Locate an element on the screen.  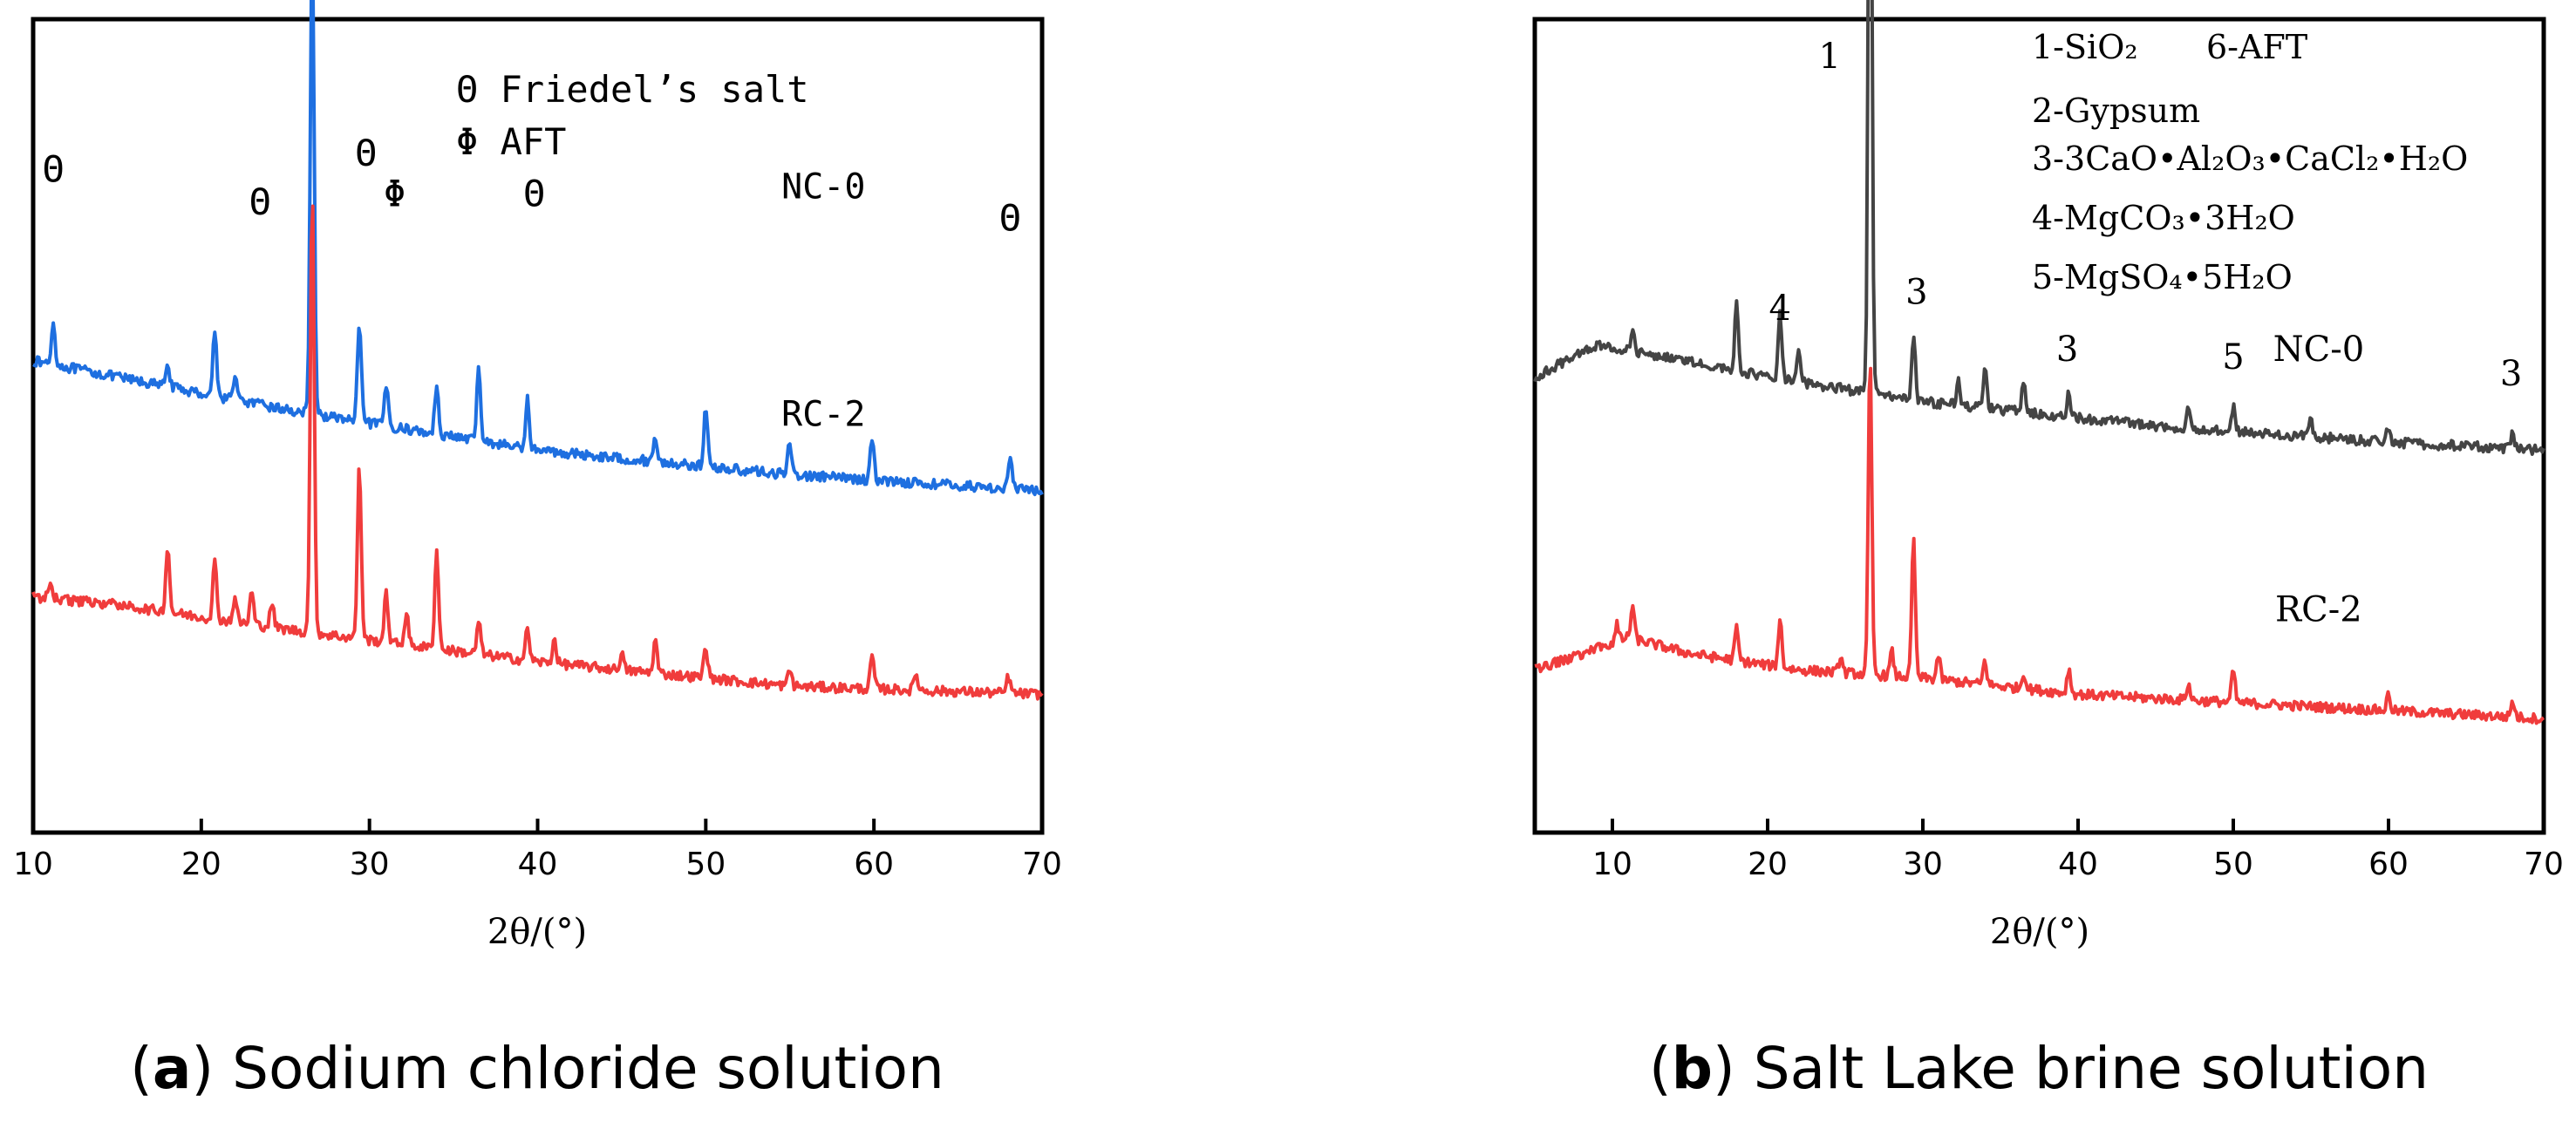
panel-b-x-tick-label-6: 70 is located at coordinates (2544, 864).